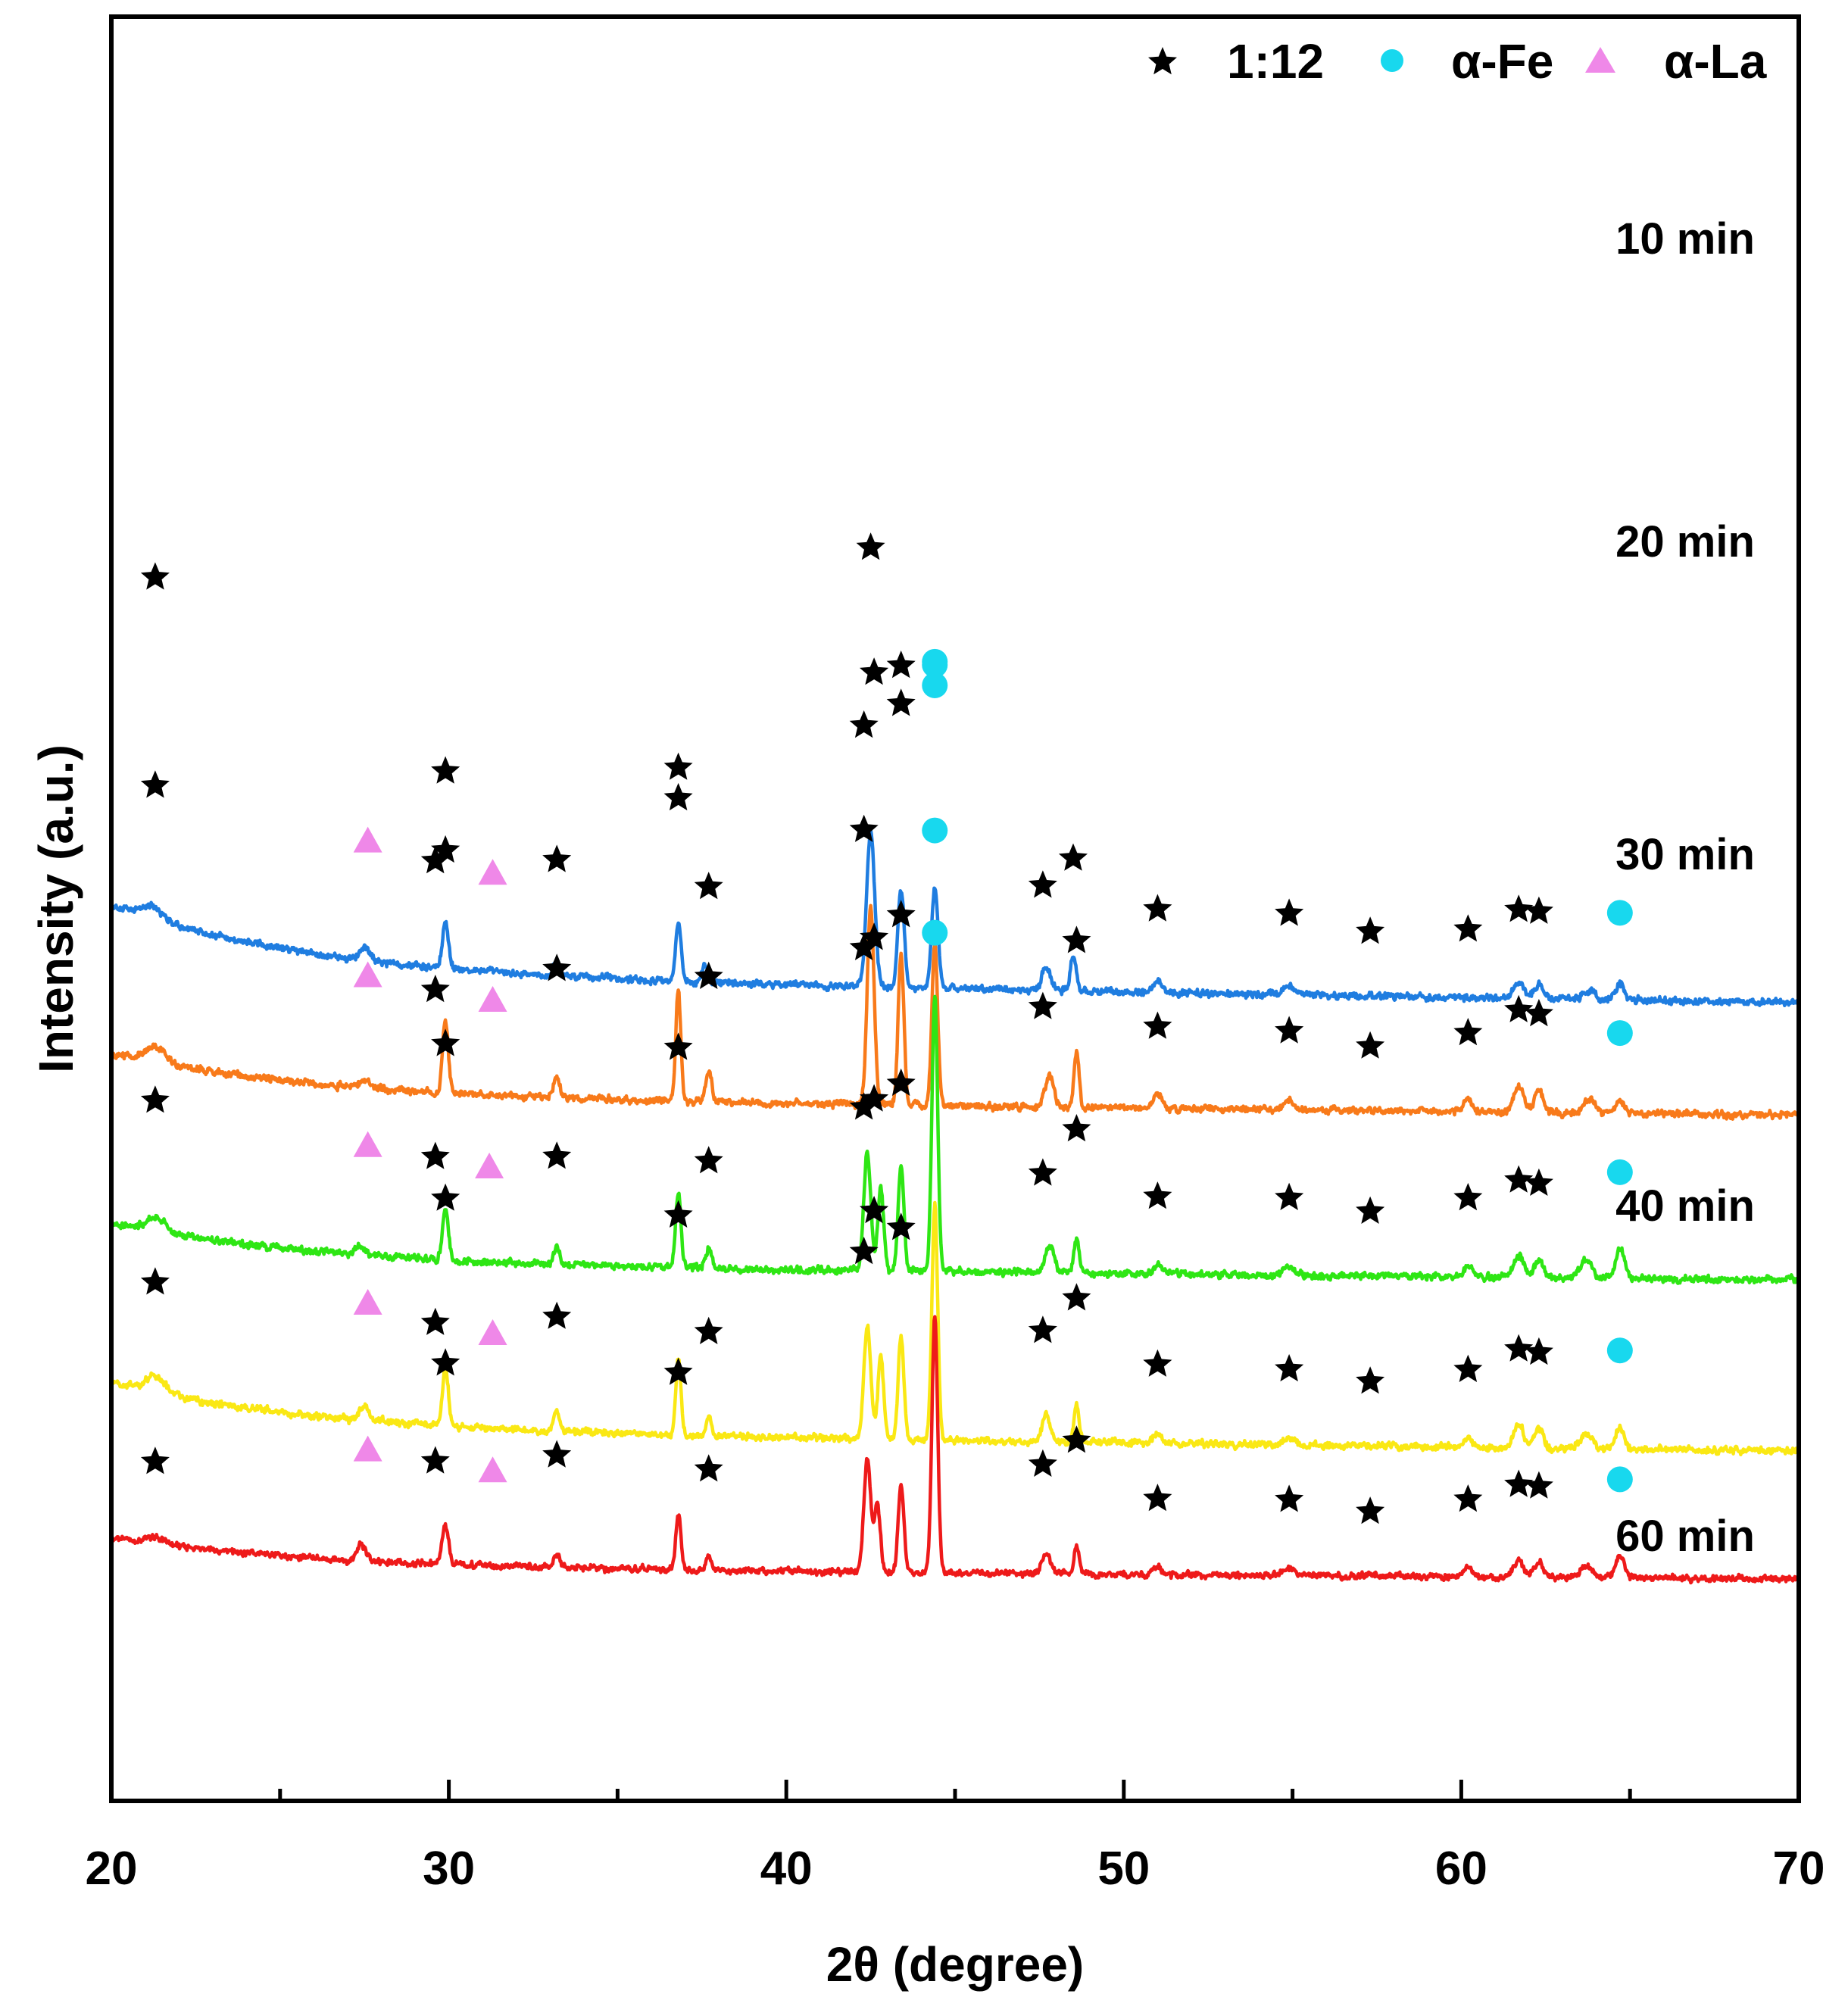 This screenshot has width=1848, height=1994. Describe the element at coordinates (557, 1315) in the screenshot. I see `marker-40-min-5-star` at that location.